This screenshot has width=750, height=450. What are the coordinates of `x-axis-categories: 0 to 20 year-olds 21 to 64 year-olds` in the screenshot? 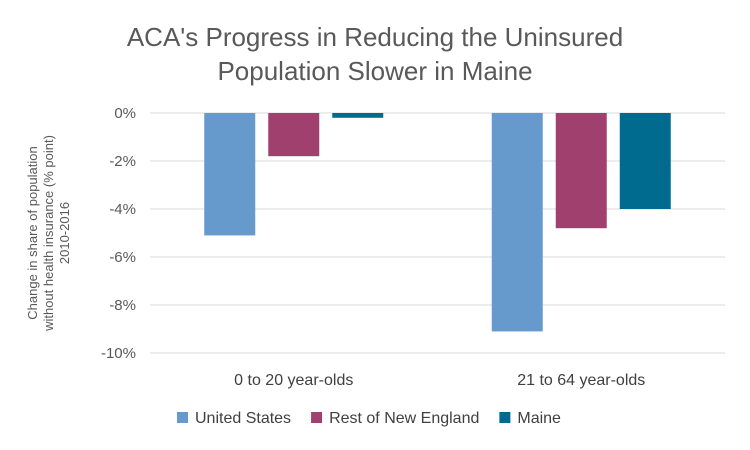 It's located at (439, 380).